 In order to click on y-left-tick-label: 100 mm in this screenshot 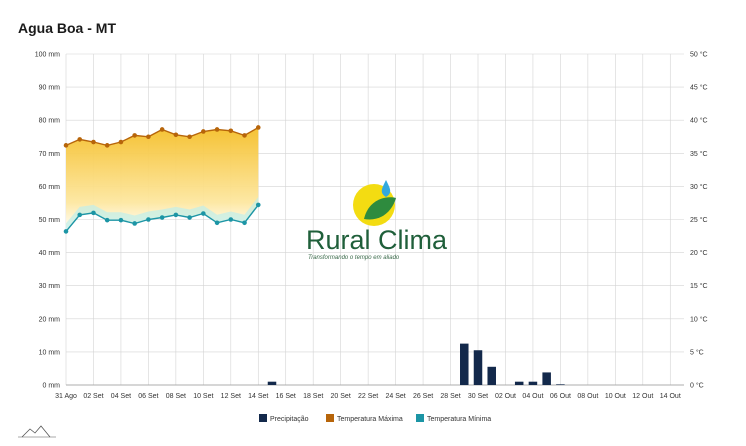, I will do `click(47, 55)`.